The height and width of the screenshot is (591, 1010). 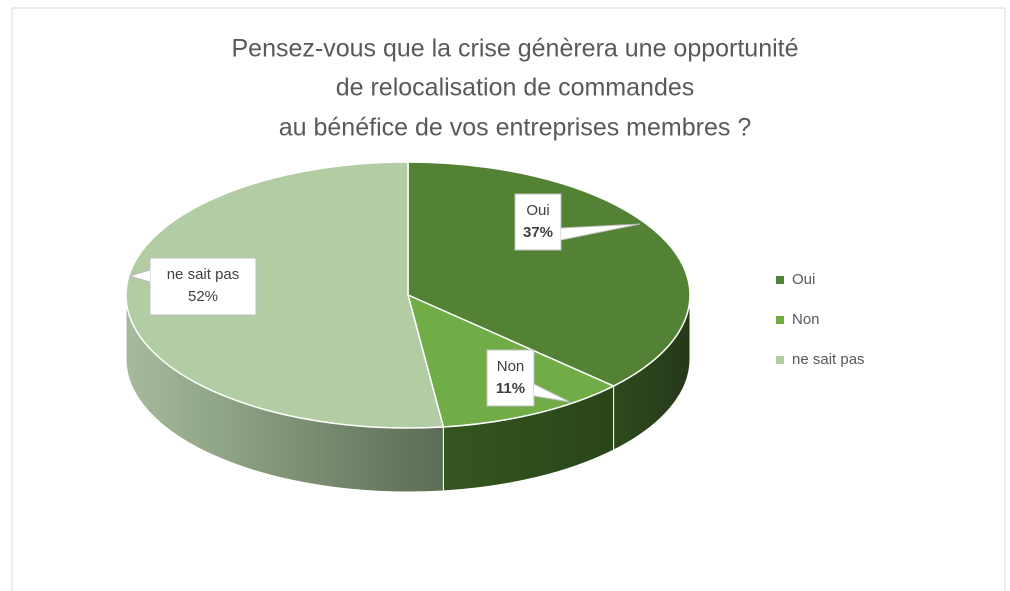 What do you see at coordinates (203, 296) in the screenshot?
I see `data-label-value: 52%` at bounding box center [203, 296].